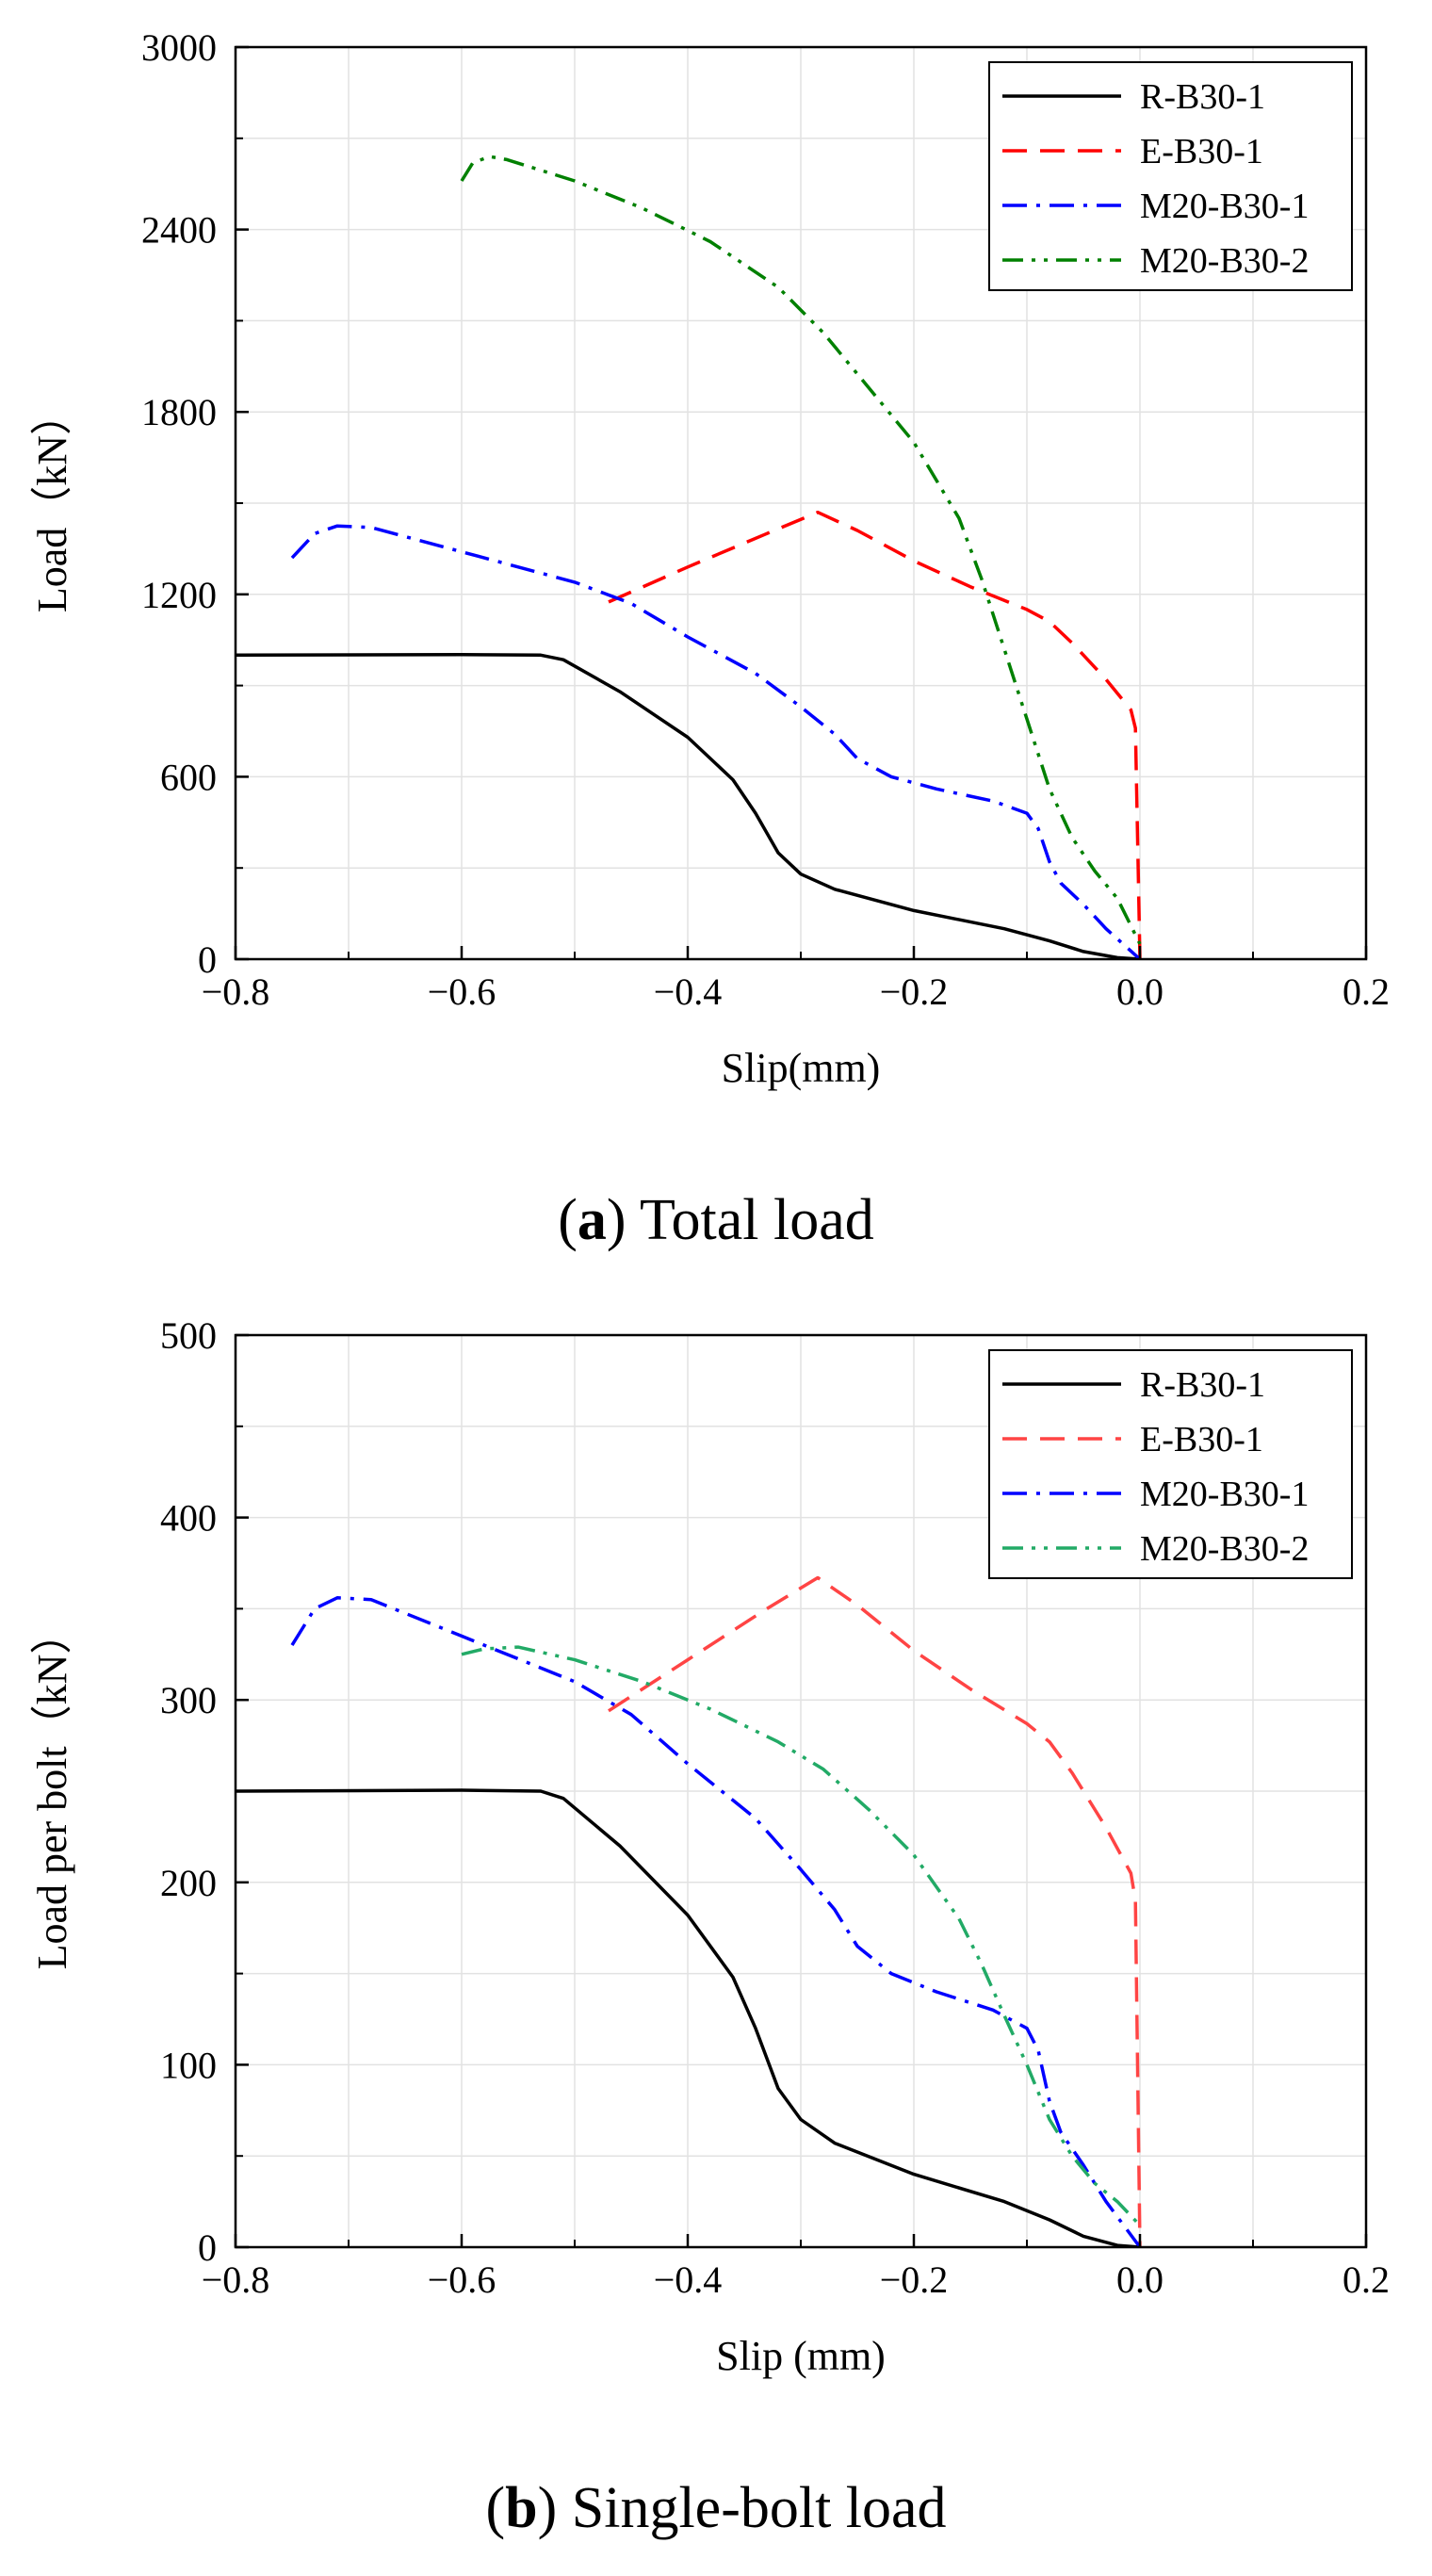 The width and height of the screenshot is (1432, 2576). Describe the element at coordinates (189, 1335) in the screenshot. I see `y-tick-label: 500` at that location.